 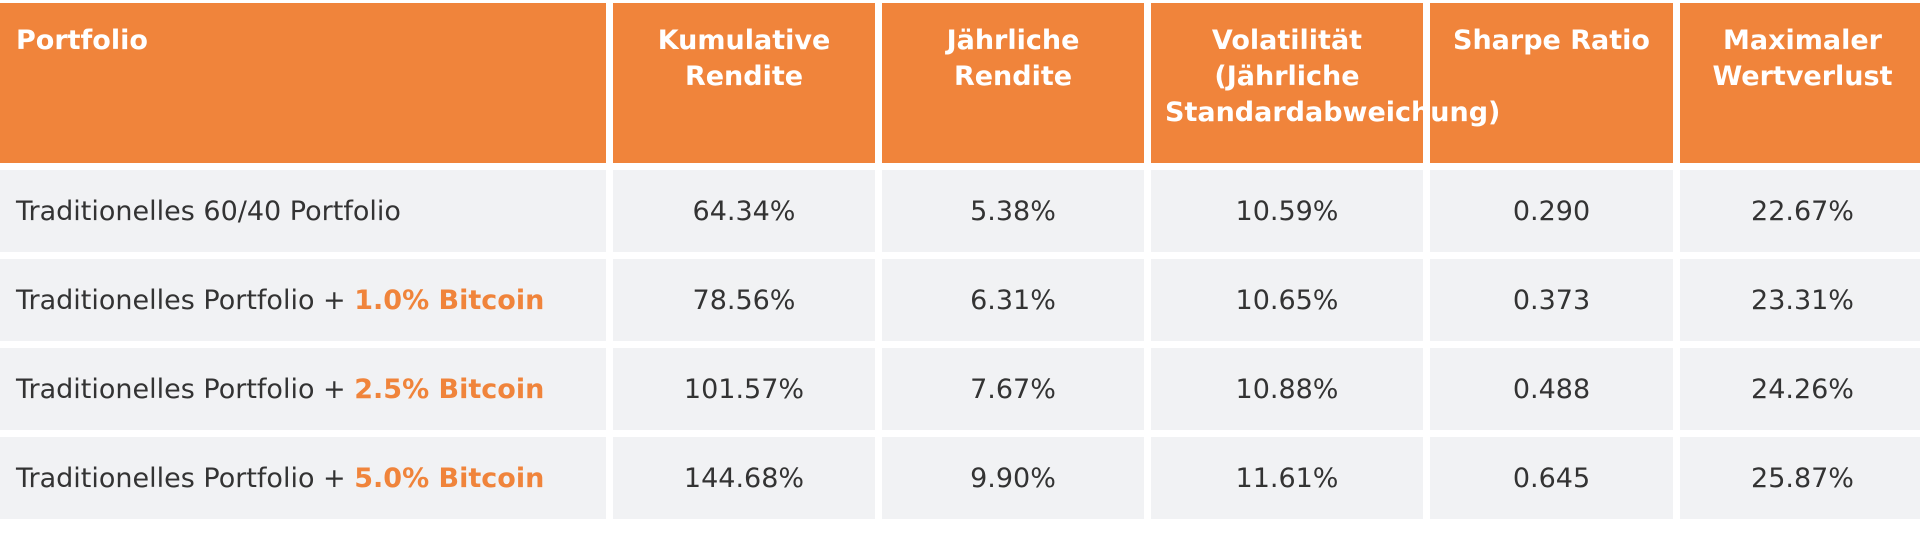 What do you see at coordinates (1800, 389) in the screenshot?
I see `cell-max-drawdown: 24.26%` at bounding box center [1800, 389].